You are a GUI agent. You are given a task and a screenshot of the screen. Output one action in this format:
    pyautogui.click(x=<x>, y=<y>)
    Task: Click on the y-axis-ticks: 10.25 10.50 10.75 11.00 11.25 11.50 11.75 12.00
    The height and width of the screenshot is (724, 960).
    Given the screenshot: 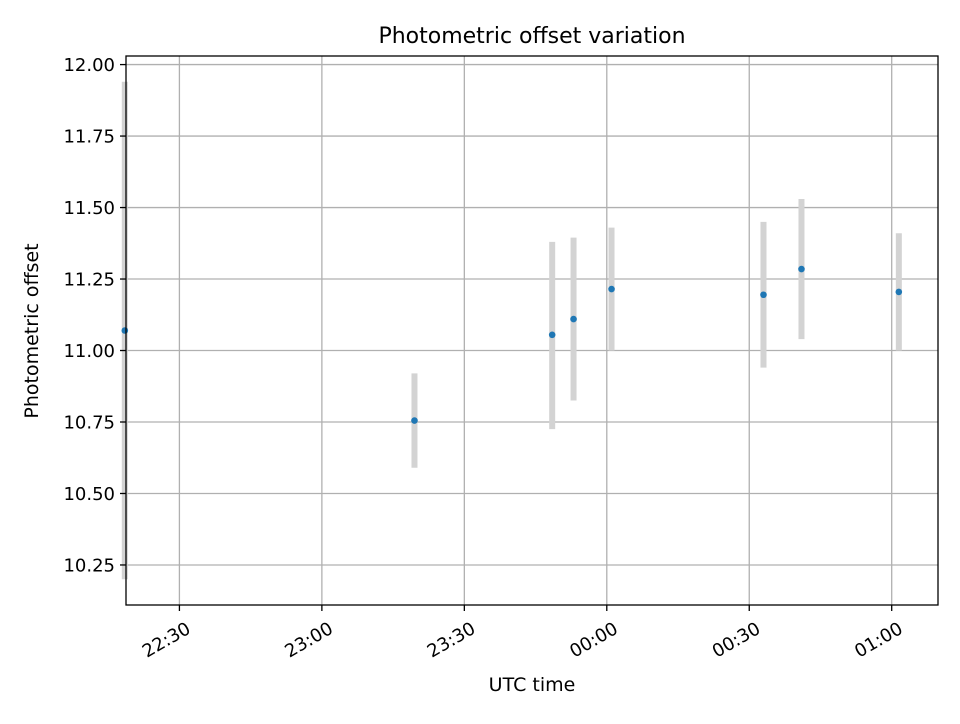 What is the action you would take?
    pyautogui.click(x=94, y=315)
    